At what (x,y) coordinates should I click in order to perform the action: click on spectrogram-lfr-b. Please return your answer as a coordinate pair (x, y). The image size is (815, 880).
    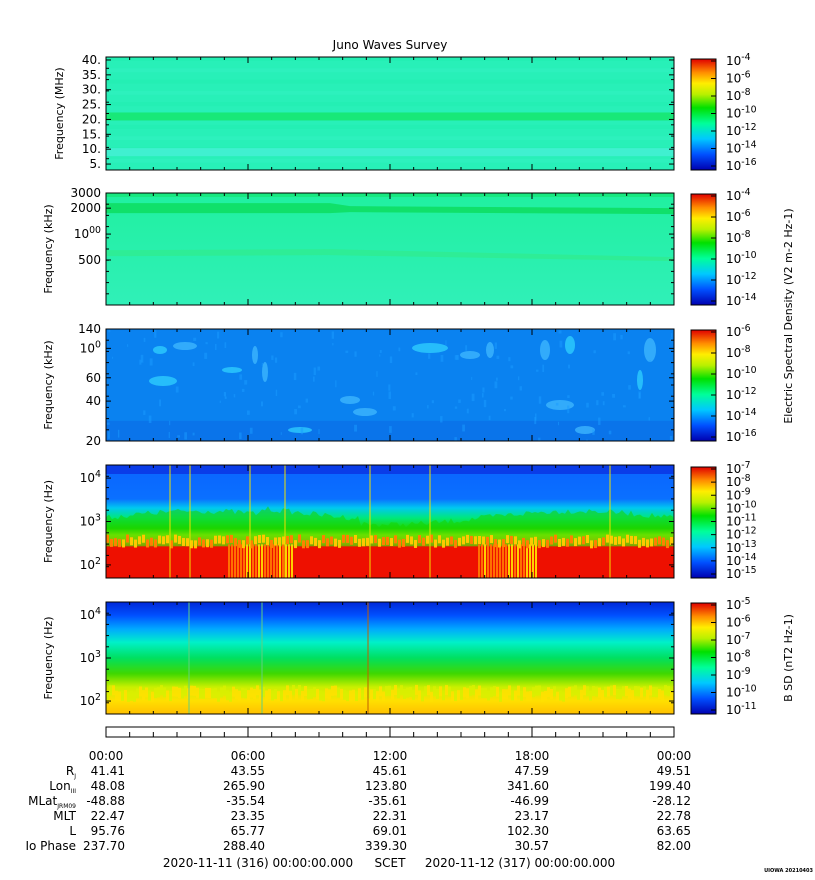
    Looking at the image, I should click on (390, 658).